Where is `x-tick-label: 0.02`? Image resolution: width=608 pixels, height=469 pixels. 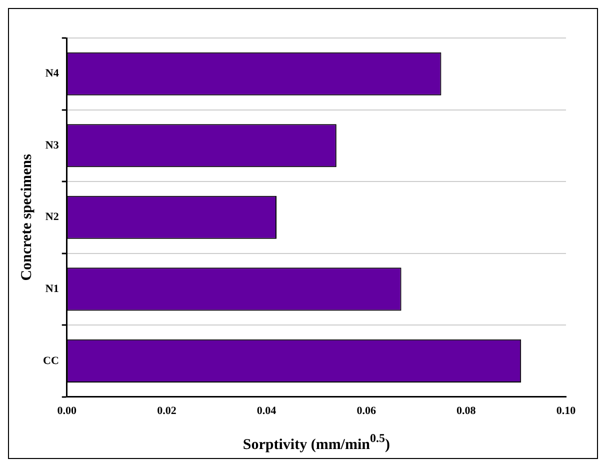 x-tick-label: 0.02 is located at coordinates (167, 411).